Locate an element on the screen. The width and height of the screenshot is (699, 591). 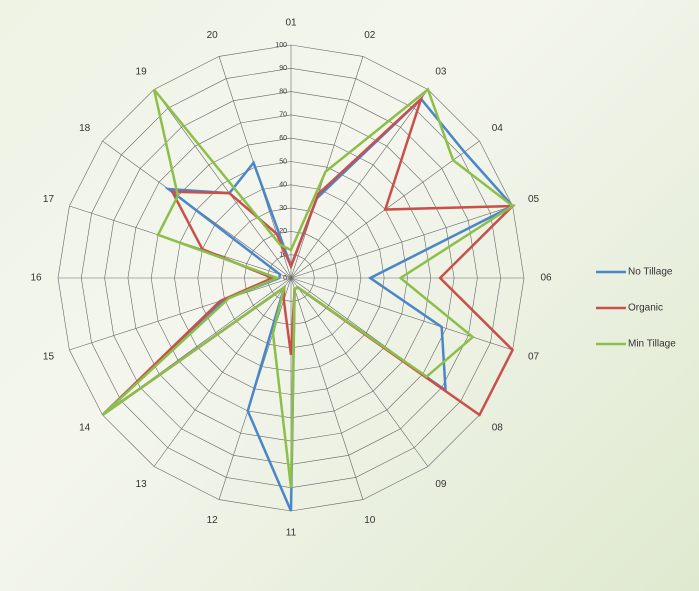
tick-label: 50 is located at coordinates (283, 161).